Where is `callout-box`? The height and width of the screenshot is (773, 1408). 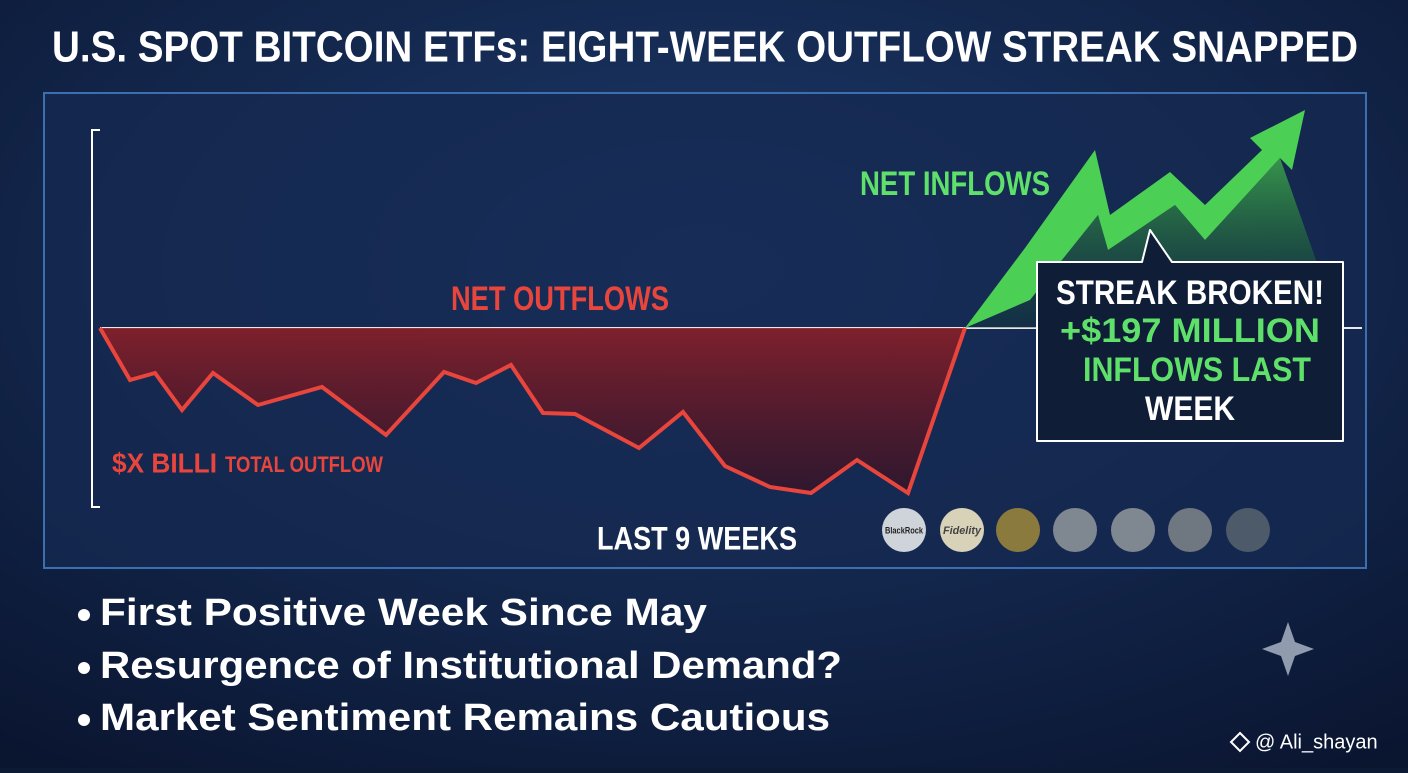
callout-box is located at coordinates (1190, 335).